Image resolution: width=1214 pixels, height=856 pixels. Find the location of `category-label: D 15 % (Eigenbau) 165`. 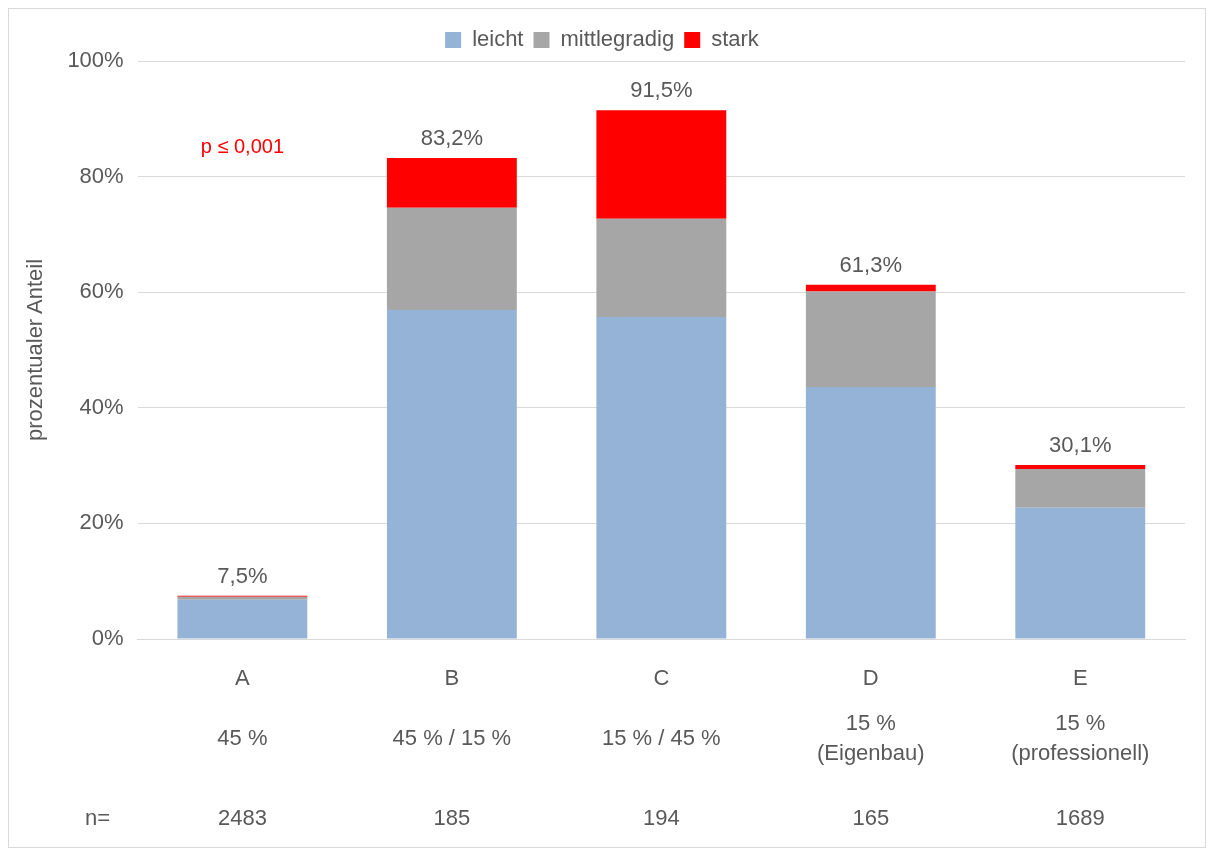

category-label: D 15 % (Eigenbau) 165 is located at coordinates (870, 748).